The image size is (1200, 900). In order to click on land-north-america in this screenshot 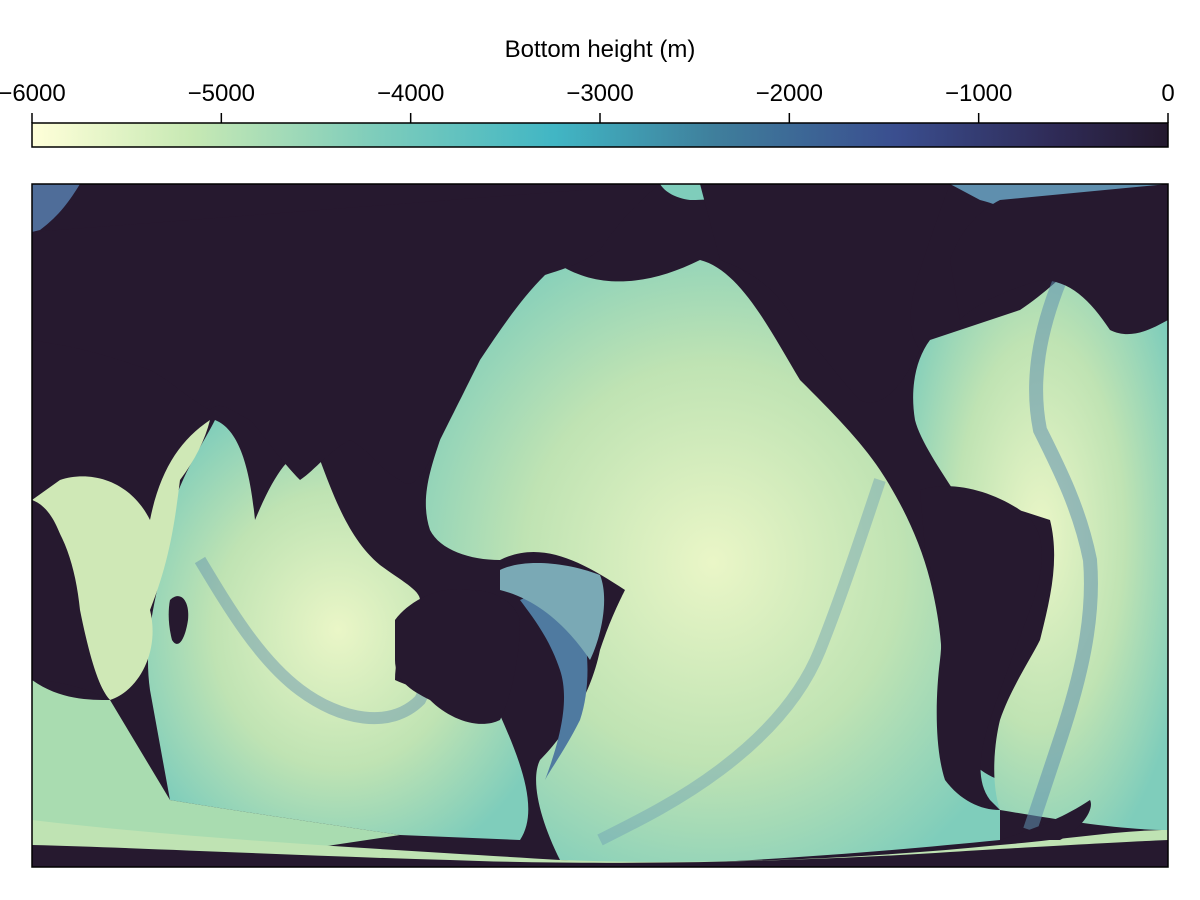, I will do `click(825, 293)`.